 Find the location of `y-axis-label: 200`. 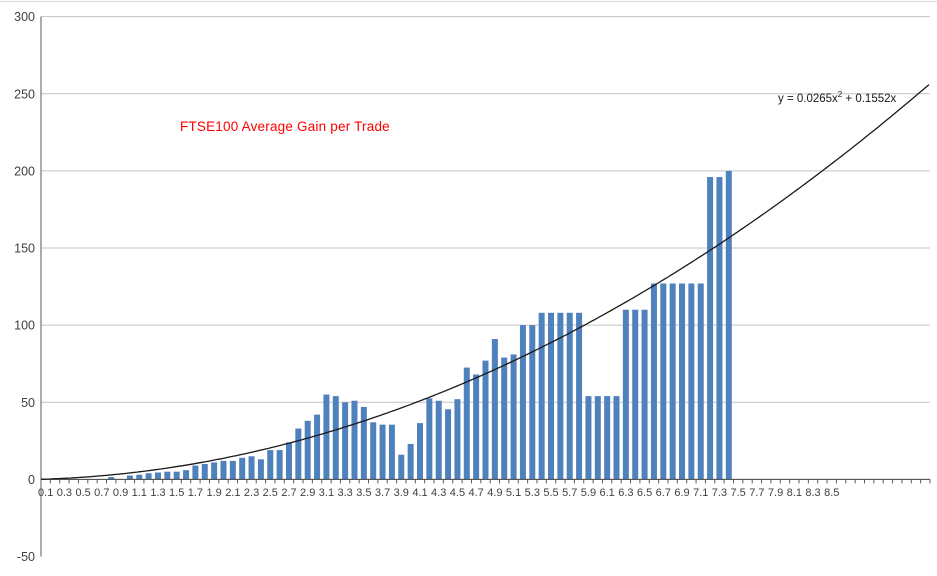

y-axis-label: 200 is located at coordinates (24, 171).